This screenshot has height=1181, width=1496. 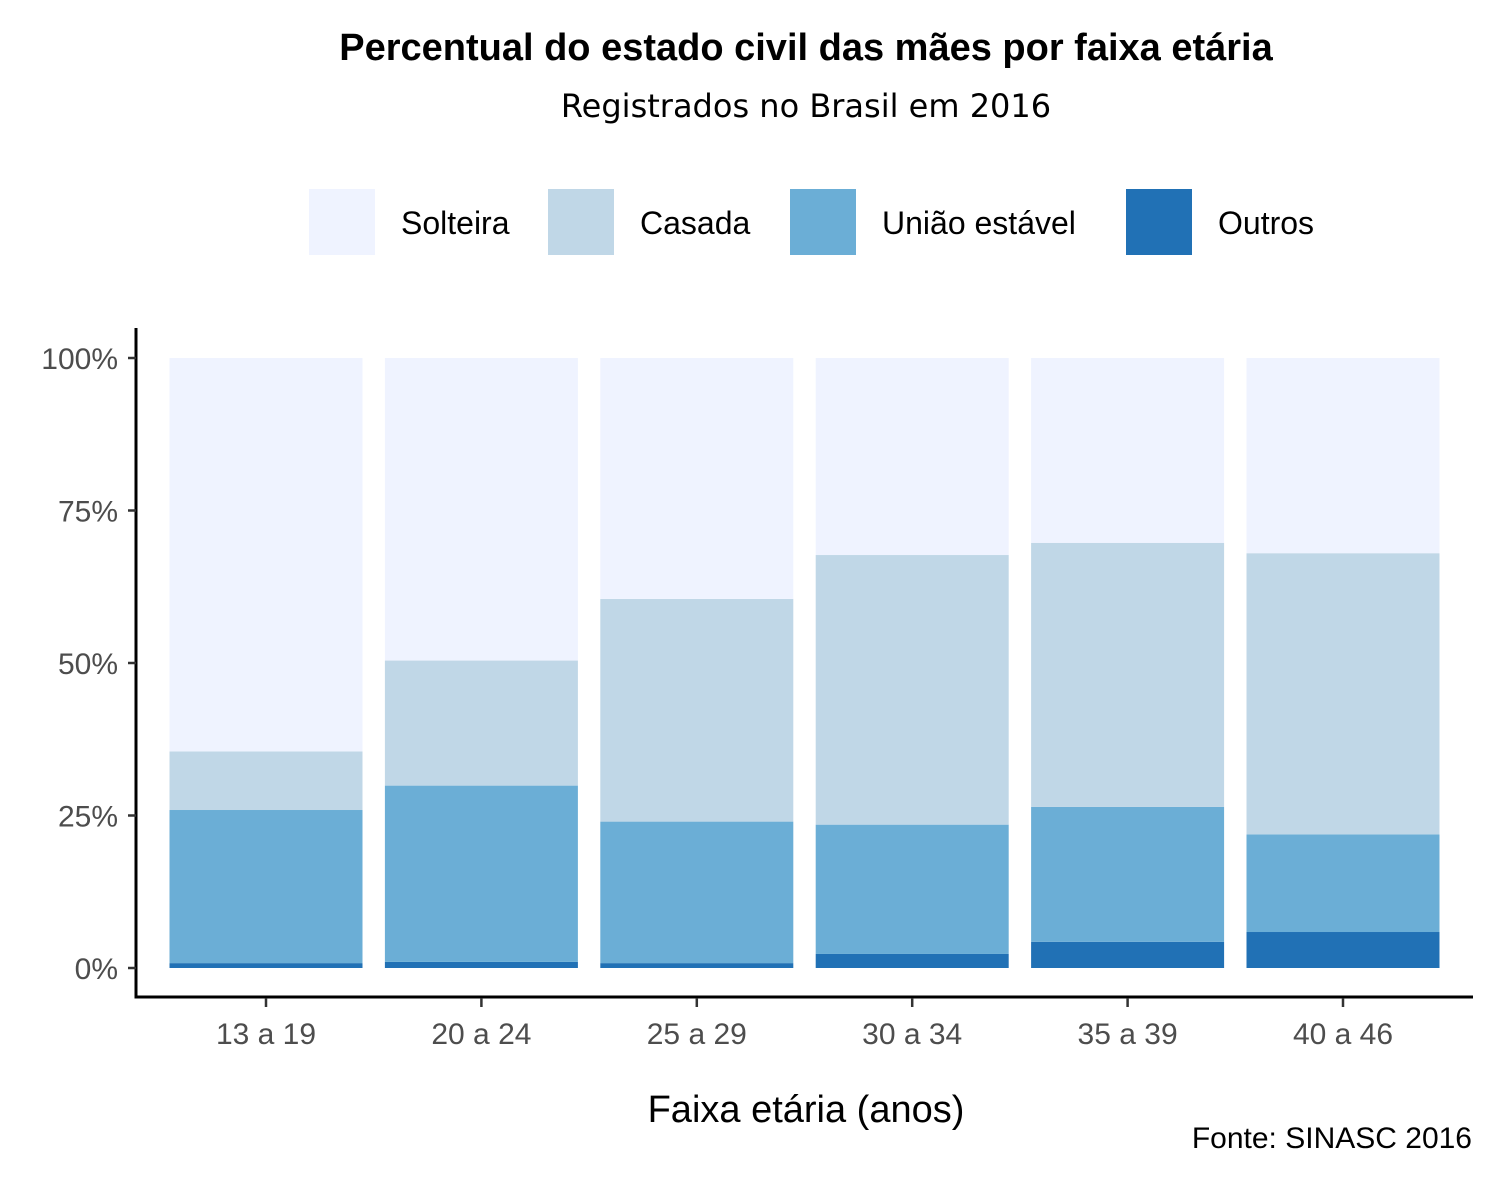 What do you see at coordinates (88, 817) in the screenshot?
I see `y-tick-label: 25%` at bounding box center [88, 817].